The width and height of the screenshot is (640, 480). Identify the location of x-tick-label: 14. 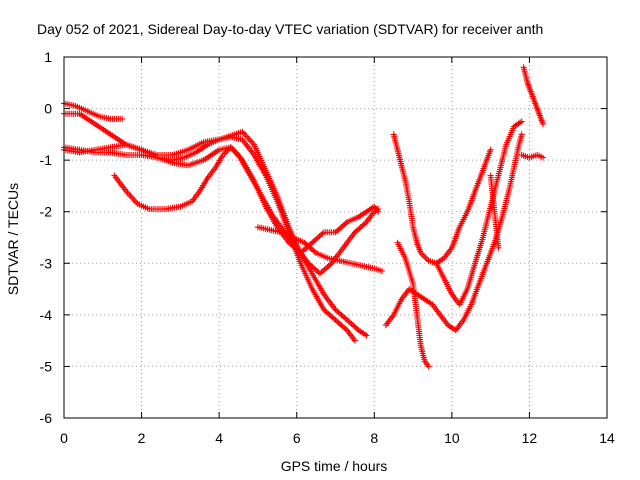
(607, 438).